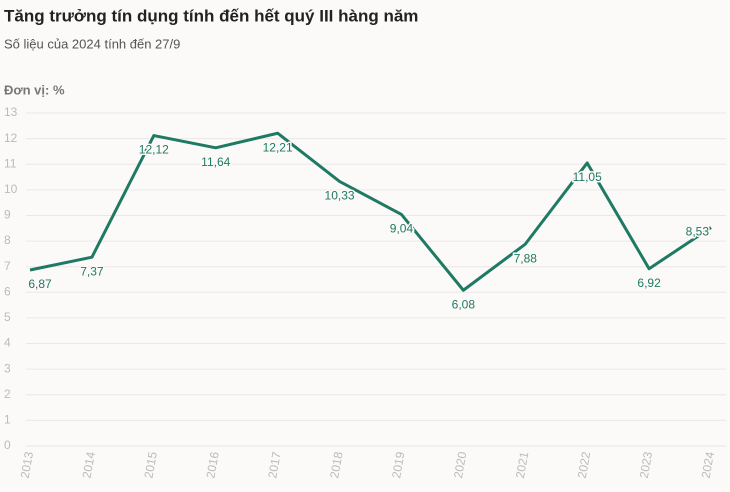  I want to click on y-tick-label: 12, so click(11, 138).